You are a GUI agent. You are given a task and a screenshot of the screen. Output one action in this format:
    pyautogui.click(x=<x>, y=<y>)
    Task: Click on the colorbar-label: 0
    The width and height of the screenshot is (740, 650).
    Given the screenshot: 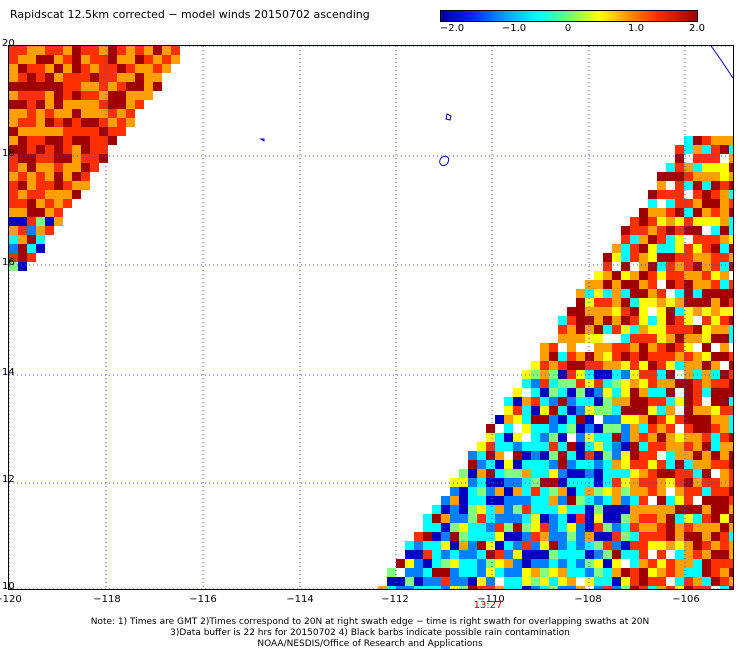 What is the action you would take?
    pyautogui.click(x=568, y=28)
    